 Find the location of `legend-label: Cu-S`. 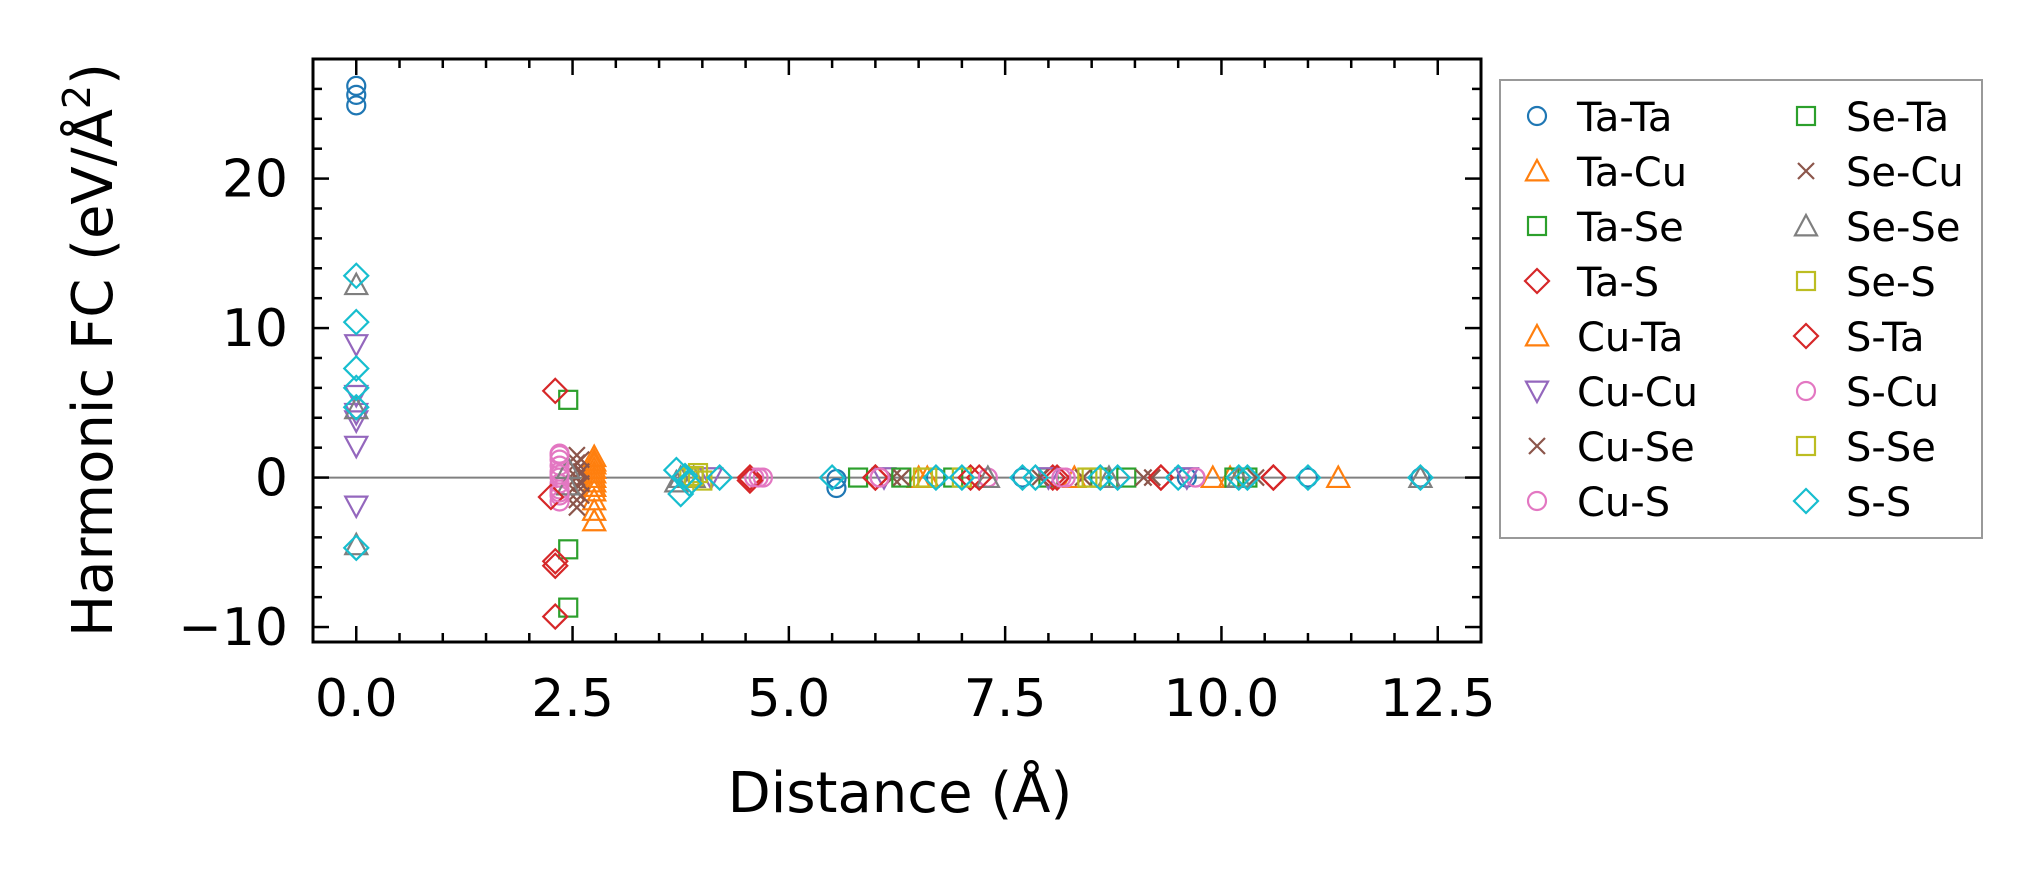

legend-label: Cu-S is located at coordinates (1623, 503).